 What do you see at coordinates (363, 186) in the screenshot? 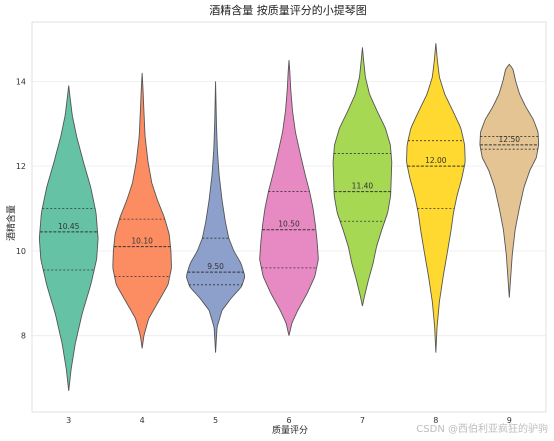
I see `median-label-7: 11.40` at bounding box center [363, 186].